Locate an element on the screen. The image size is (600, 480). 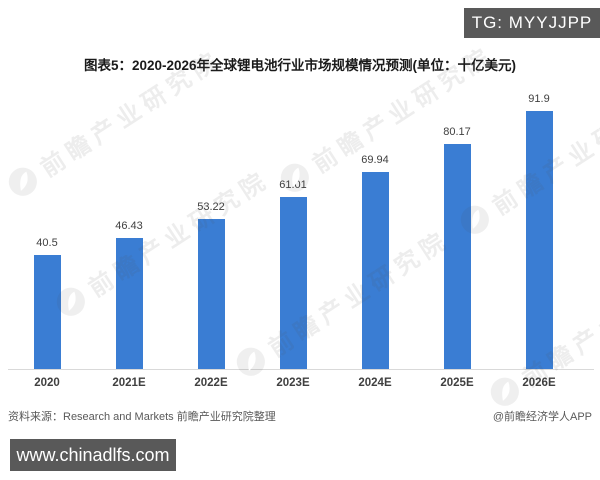
x-tick-label-2023E: 2023E is located at coordinates (293, 383).